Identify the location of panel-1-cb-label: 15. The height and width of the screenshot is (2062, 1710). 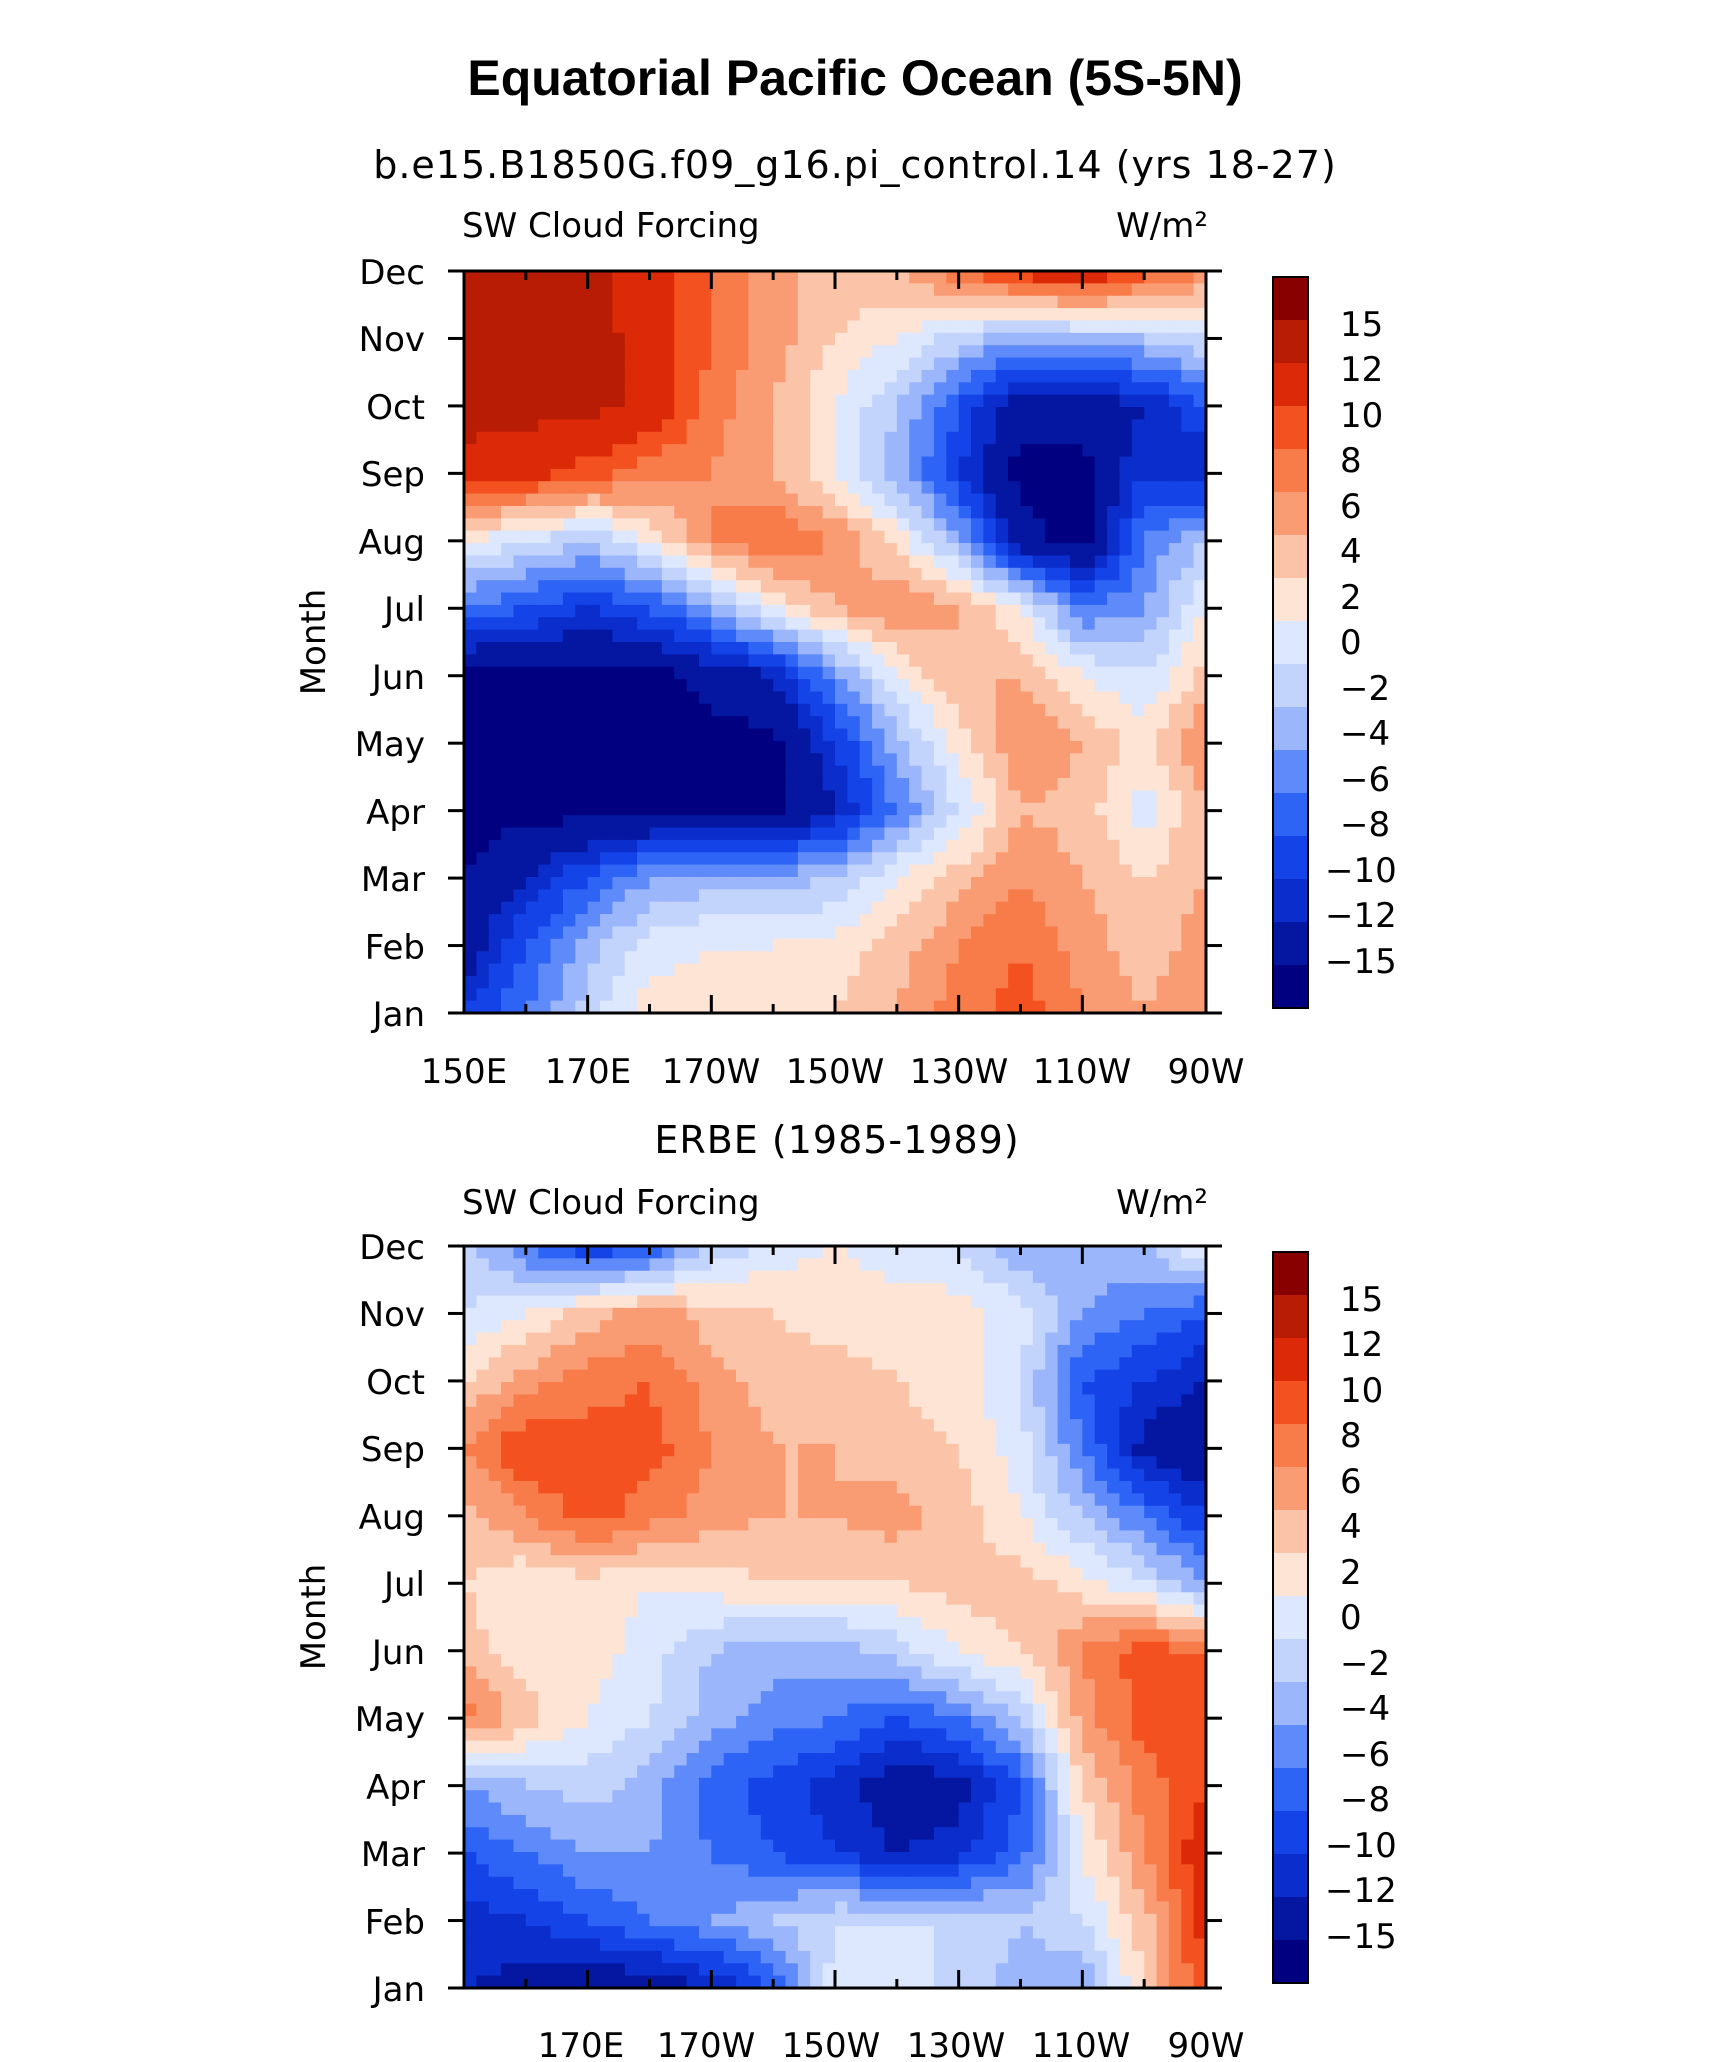
(1361, 325).